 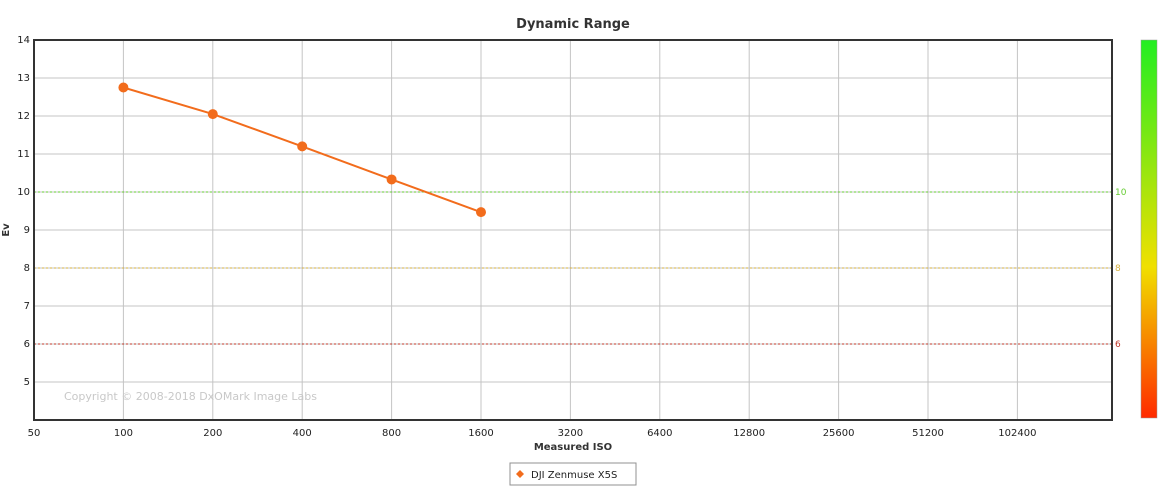 I want to click on chart-title: Dynamic Range, so click(x=573, y=24).